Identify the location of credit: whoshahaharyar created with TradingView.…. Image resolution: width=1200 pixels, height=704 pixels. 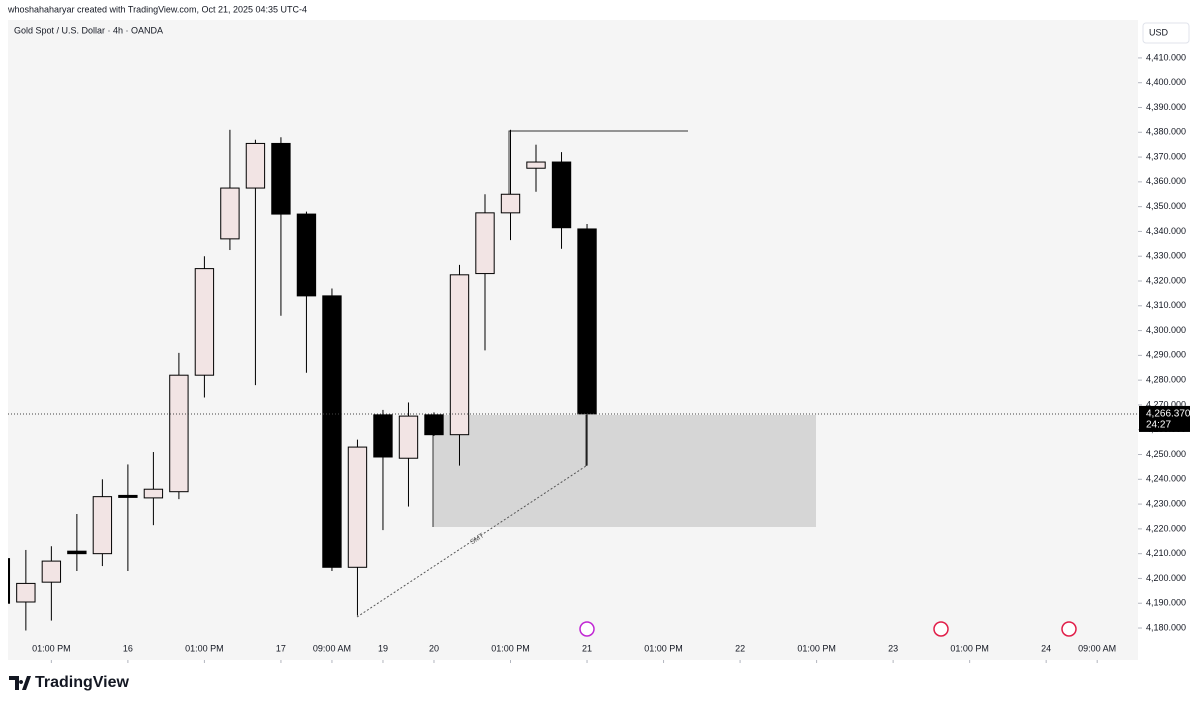
(157, 9).